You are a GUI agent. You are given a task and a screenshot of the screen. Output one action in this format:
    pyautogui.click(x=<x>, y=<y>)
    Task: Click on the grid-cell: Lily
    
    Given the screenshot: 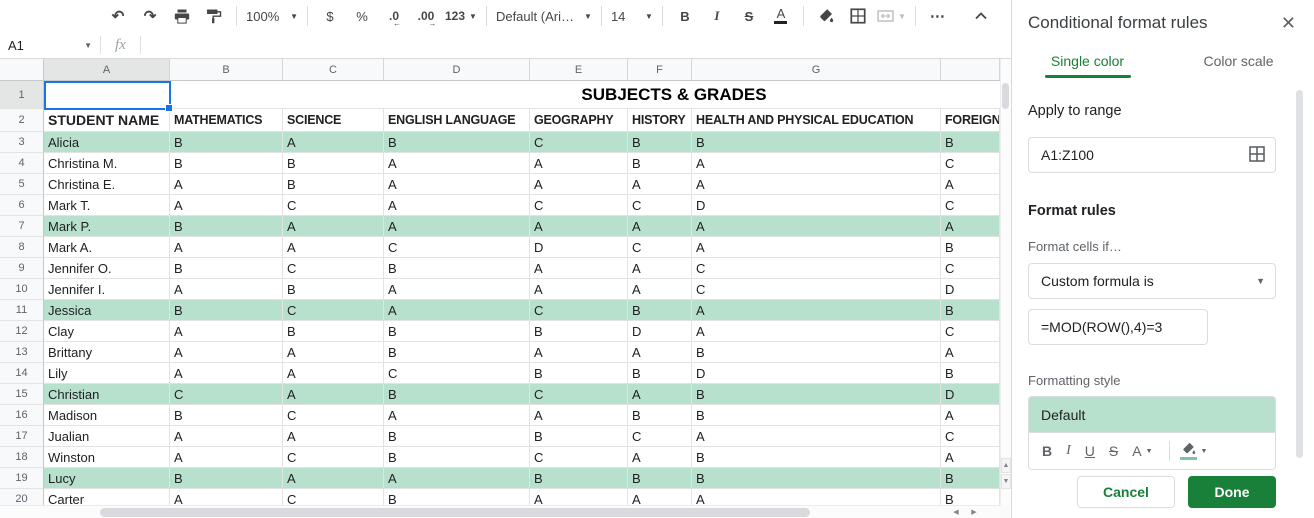 What is the action you would take?
    pyautogui.click(x=107, y=373)
    